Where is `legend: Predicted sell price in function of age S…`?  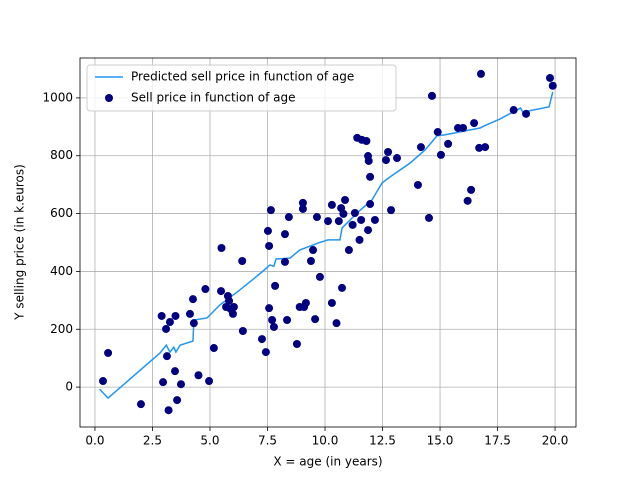
legend: Predicted sell price in function of age S… is located at coordinates (241, 88).